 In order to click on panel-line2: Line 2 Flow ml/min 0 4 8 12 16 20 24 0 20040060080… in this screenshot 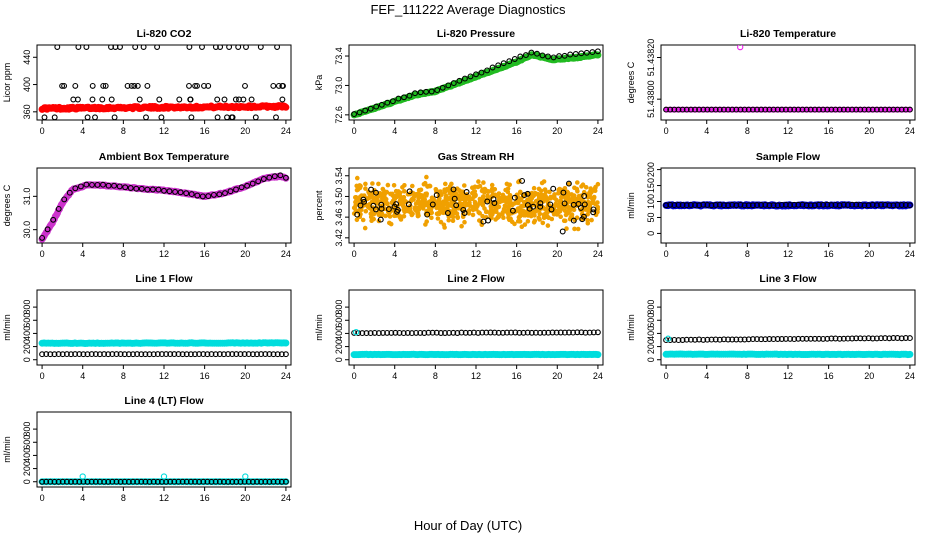, I will do `click(459, 327)`.